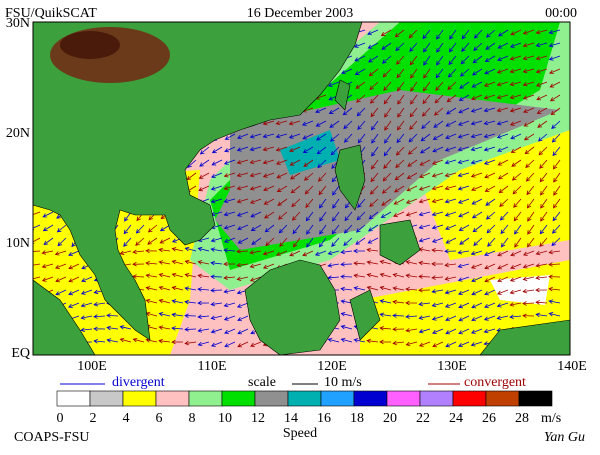 This screenshot has width=600, height=455. I want to click on colorbar-tick: 0, so click(60, 418).